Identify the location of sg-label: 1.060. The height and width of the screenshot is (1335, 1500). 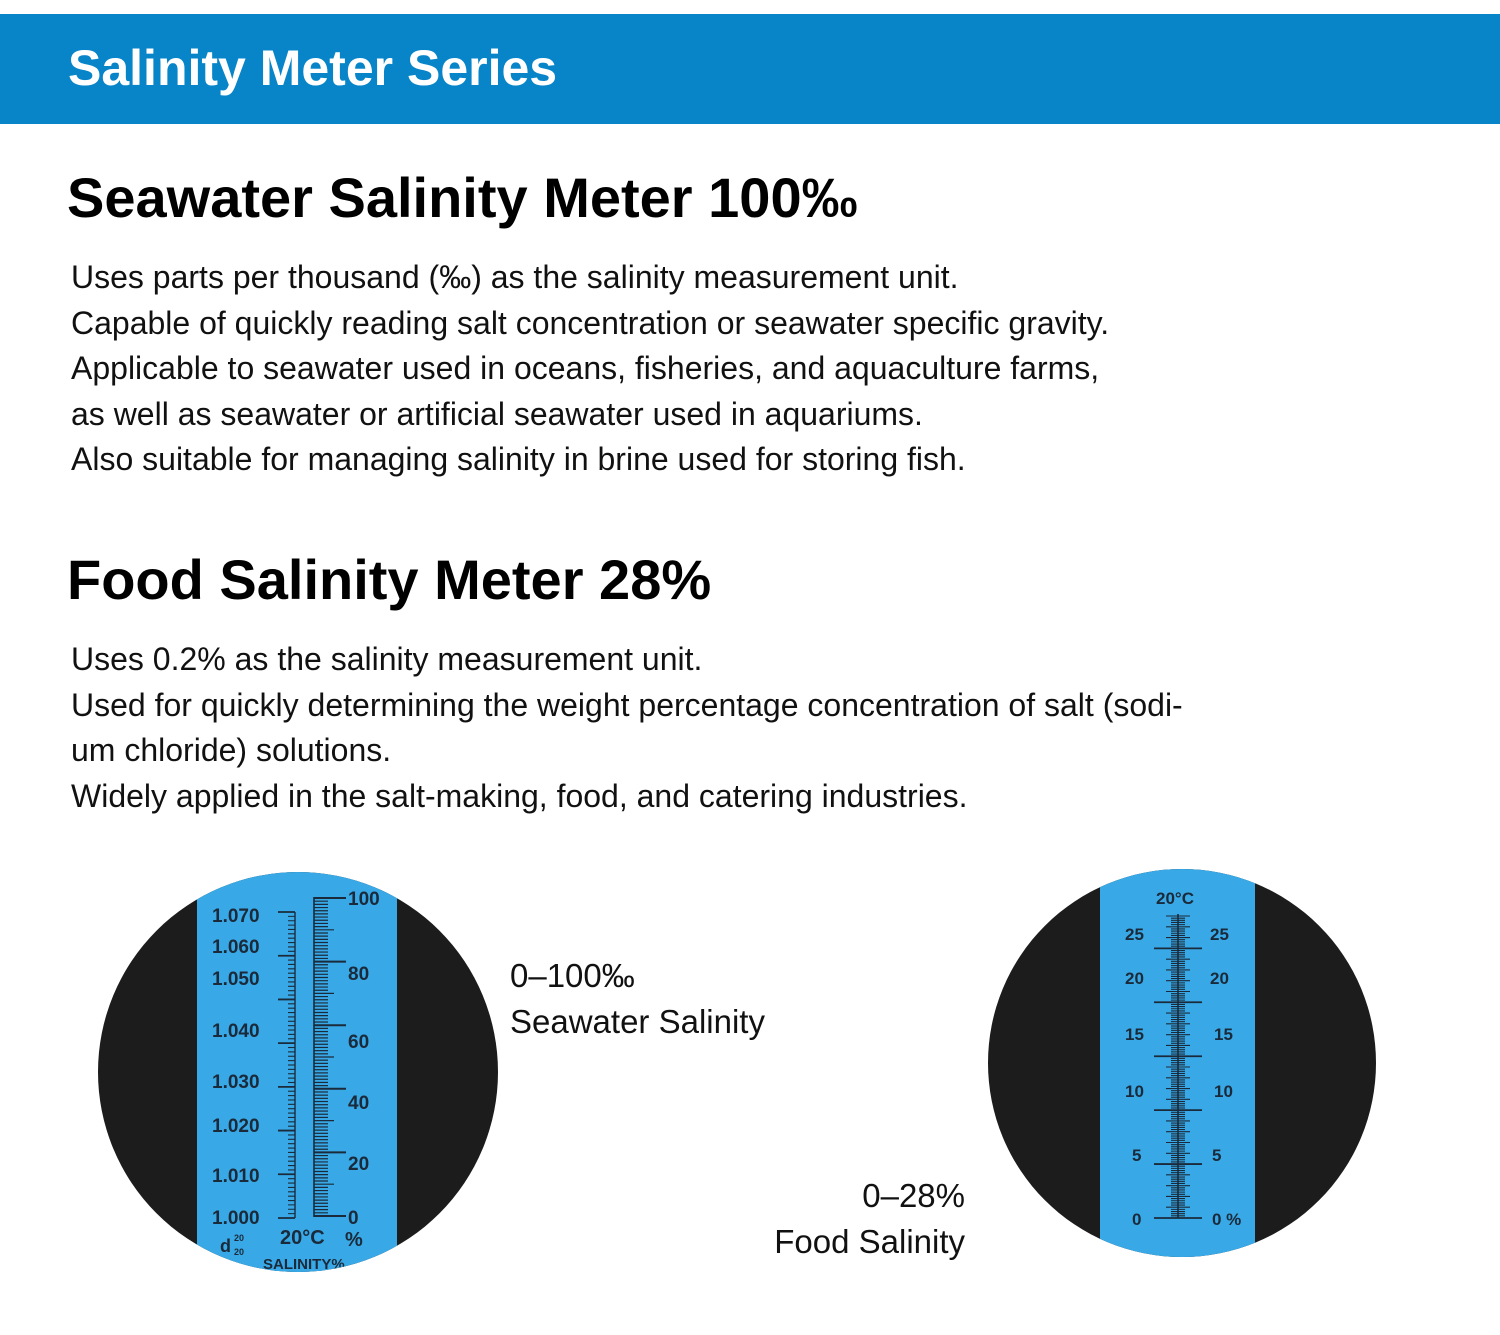
(236, 947).